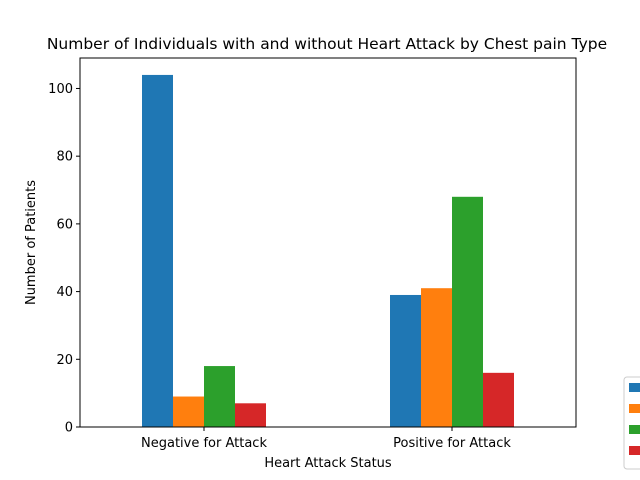 This screenshot has width=640, height=480. I want to click on y-tick-label: 20, so click(64, 360).